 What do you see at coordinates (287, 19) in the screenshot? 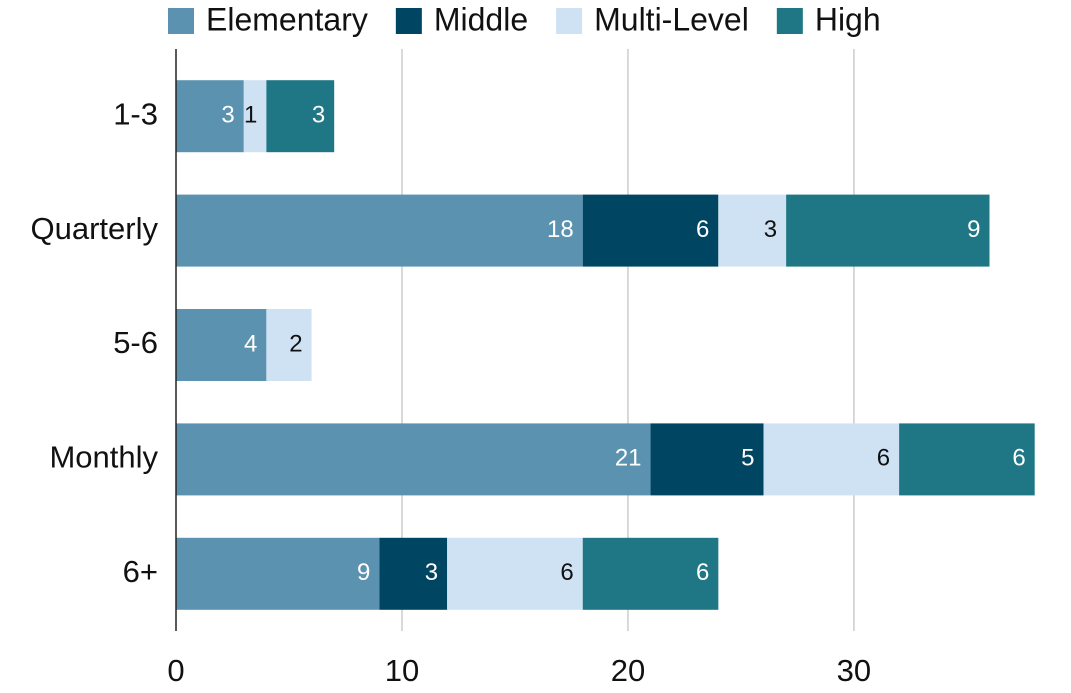
I see `legend-label: Elementary` at bounding box center [287, 19].